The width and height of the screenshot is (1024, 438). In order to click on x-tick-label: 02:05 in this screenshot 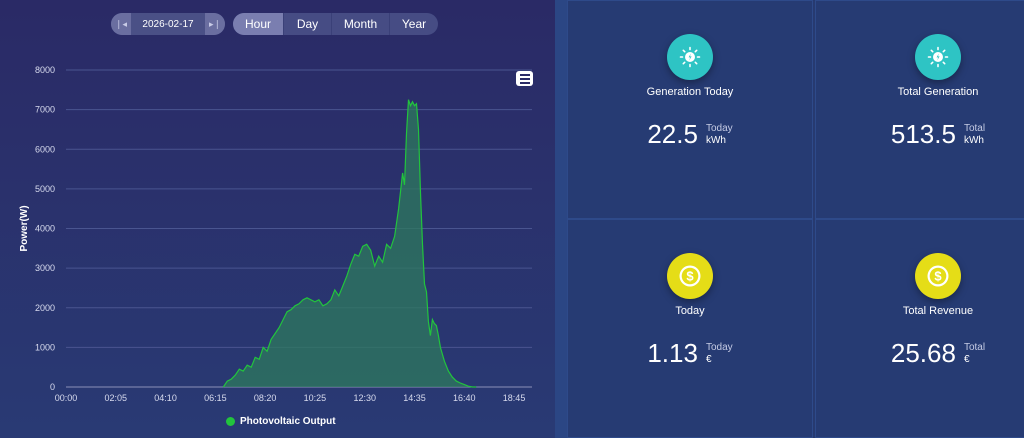, I will do `click(116, 398)`.